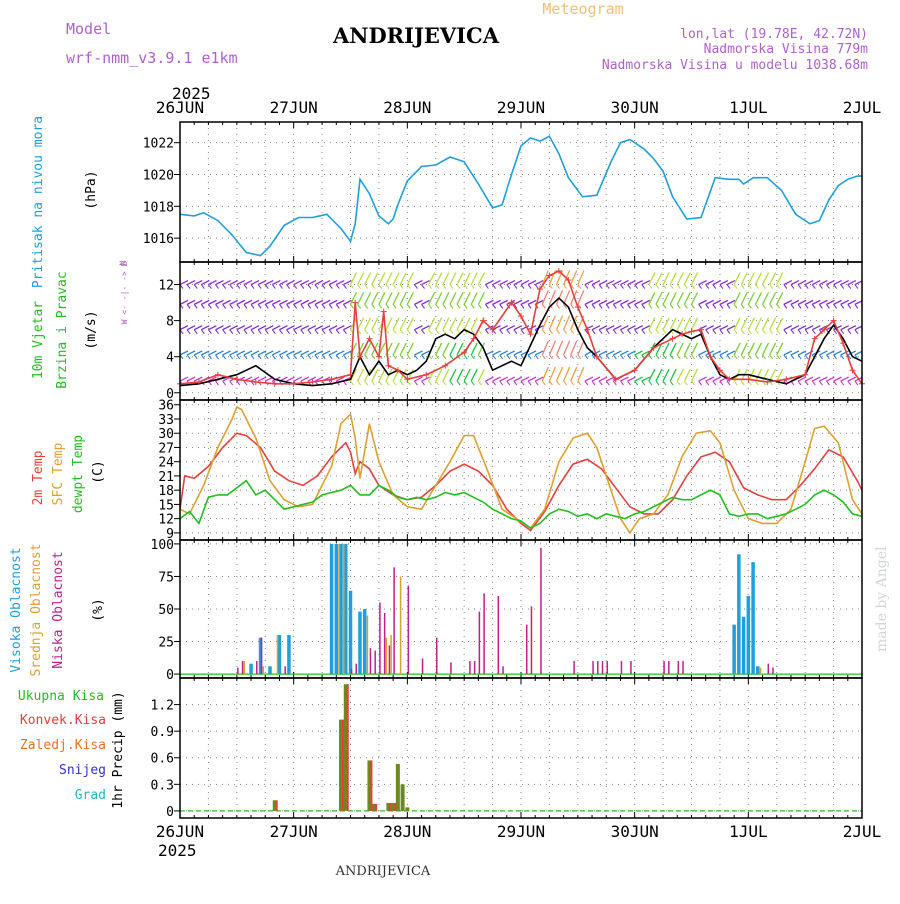  What do you see at coordinates (294, 831) in the screenshot?
I see `x-date-label-bottom: 27JUN` at bounding box center [294, 831].